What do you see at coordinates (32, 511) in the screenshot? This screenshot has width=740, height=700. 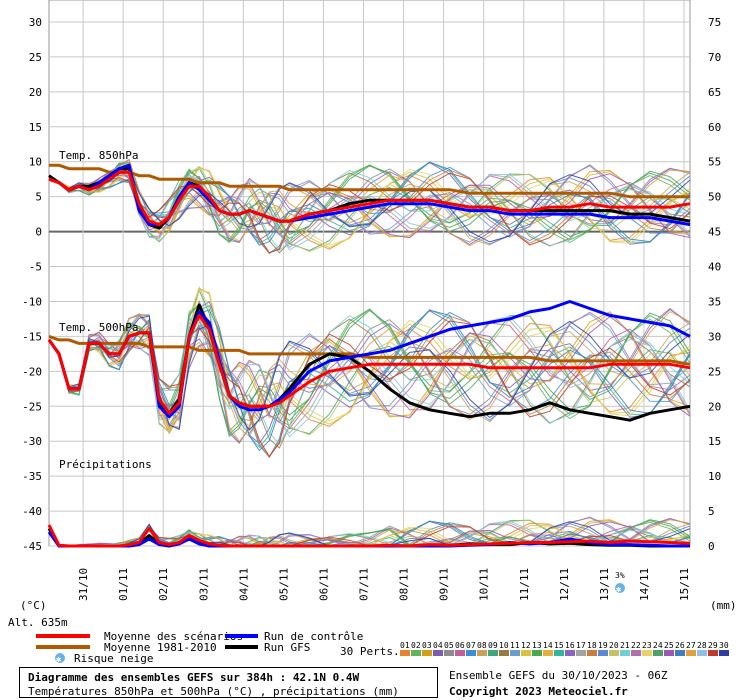 I see `y-tick-left: -40` at bounding box center [32, 511].